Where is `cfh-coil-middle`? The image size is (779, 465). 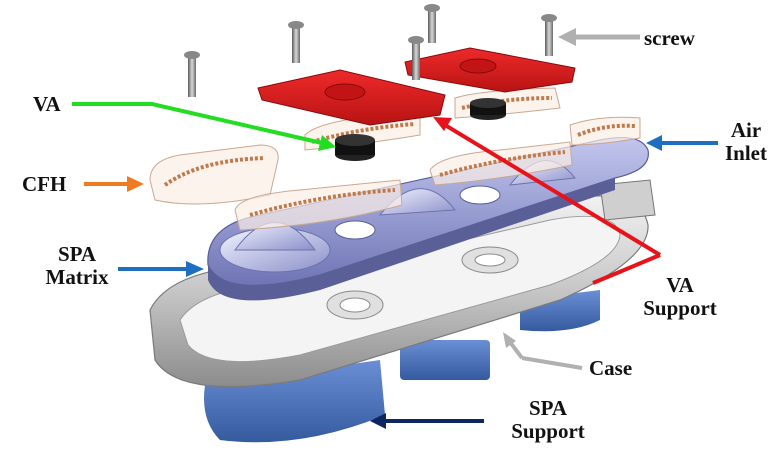 cfh-coil-middle is located at coordinates (318, 205).